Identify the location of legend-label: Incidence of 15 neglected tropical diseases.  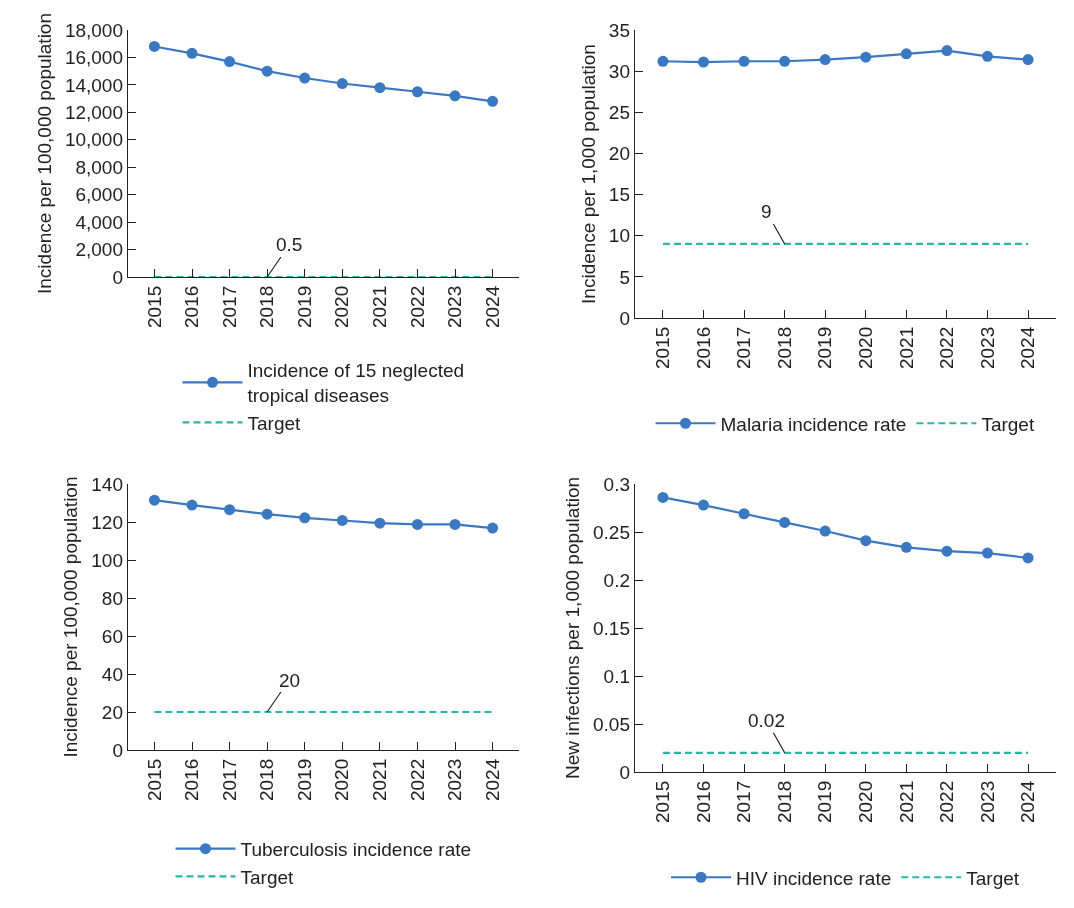
(356, 383).